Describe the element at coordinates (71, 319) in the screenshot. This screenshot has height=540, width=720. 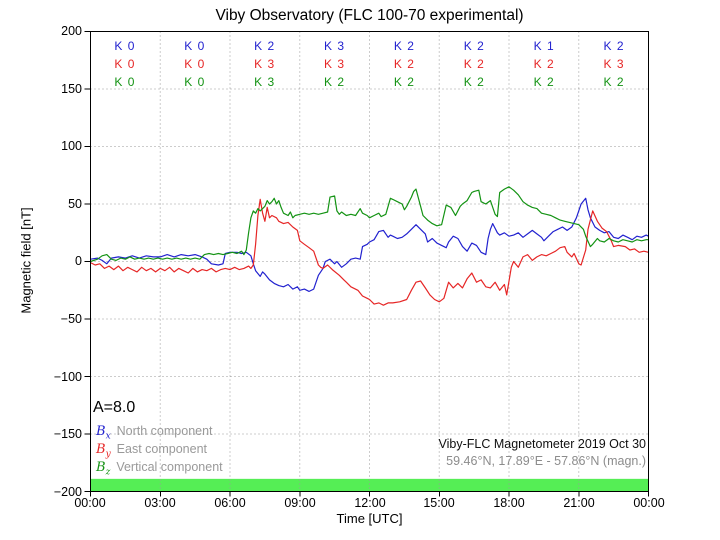
I see `y-tick-neg50: −50` at that location.